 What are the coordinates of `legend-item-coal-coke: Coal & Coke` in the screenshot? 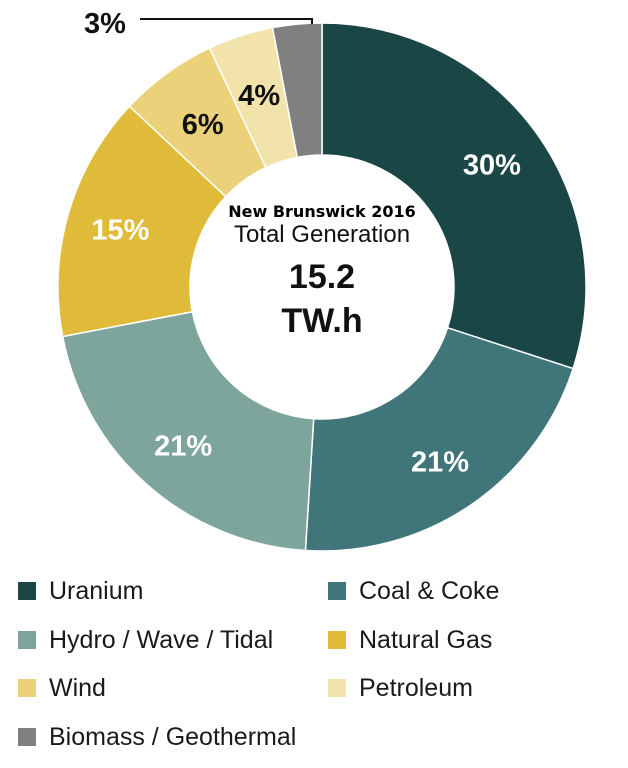 It's located at (413, 591).